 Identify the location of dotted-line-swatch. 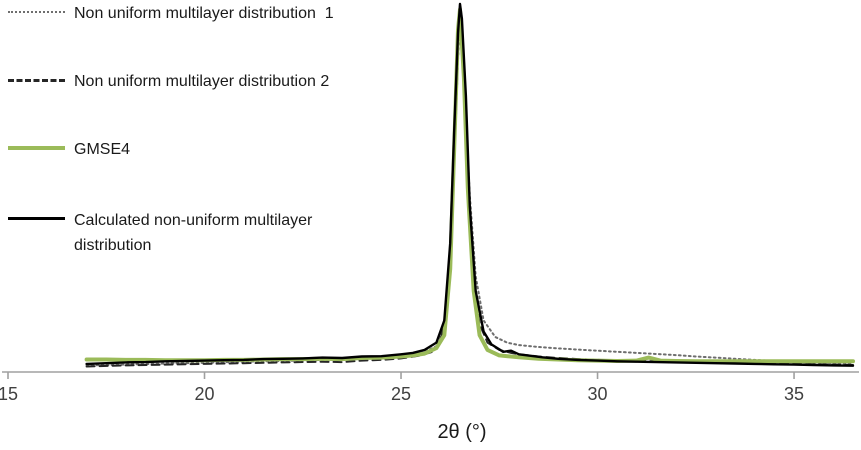
(36, 12).